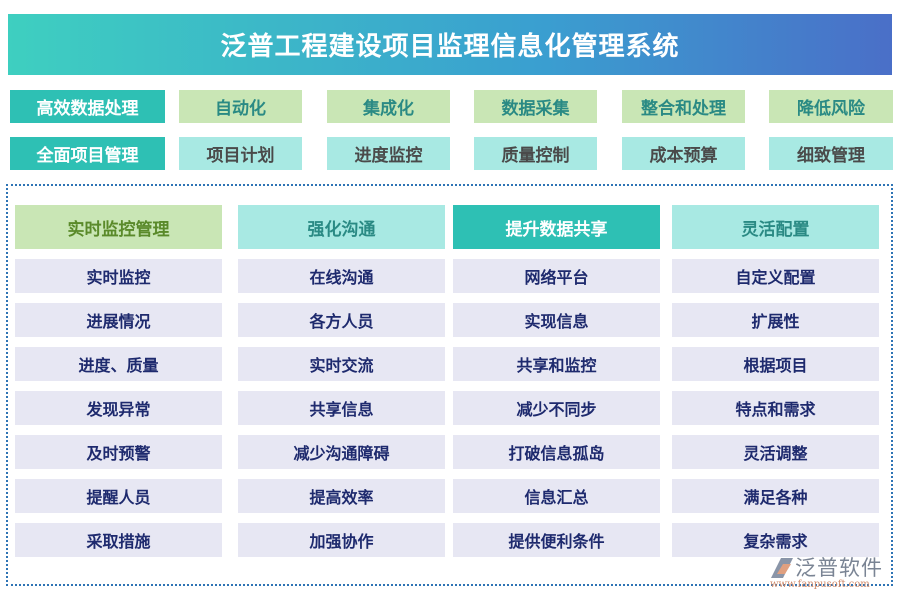  Describe the element at coordinates (556, 452) in the screenshot. I see `list-item: 打破信息孤岛` at that location.